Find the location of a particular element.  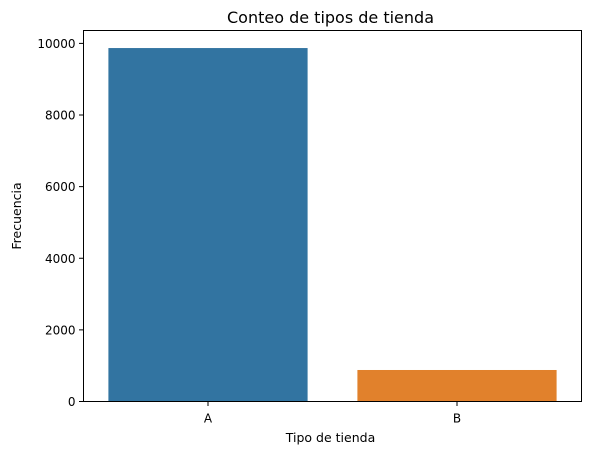

y-tick-label: 6000 is located at coordinates (60, 187).